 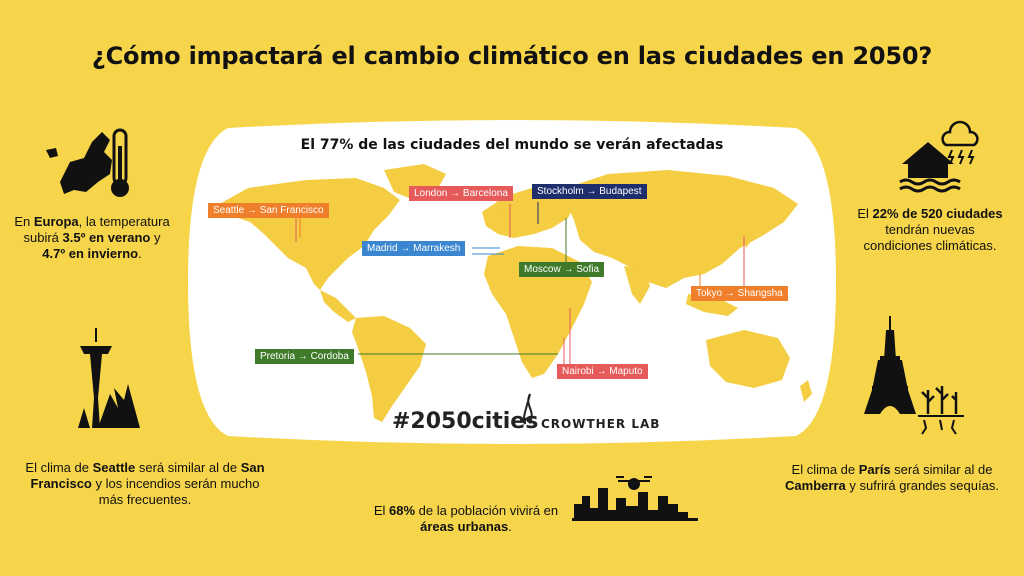 What do you see at coordinates (527, 409) in the screenshot?
I see `flame-logo-icon` at bounding box center [527, 409].